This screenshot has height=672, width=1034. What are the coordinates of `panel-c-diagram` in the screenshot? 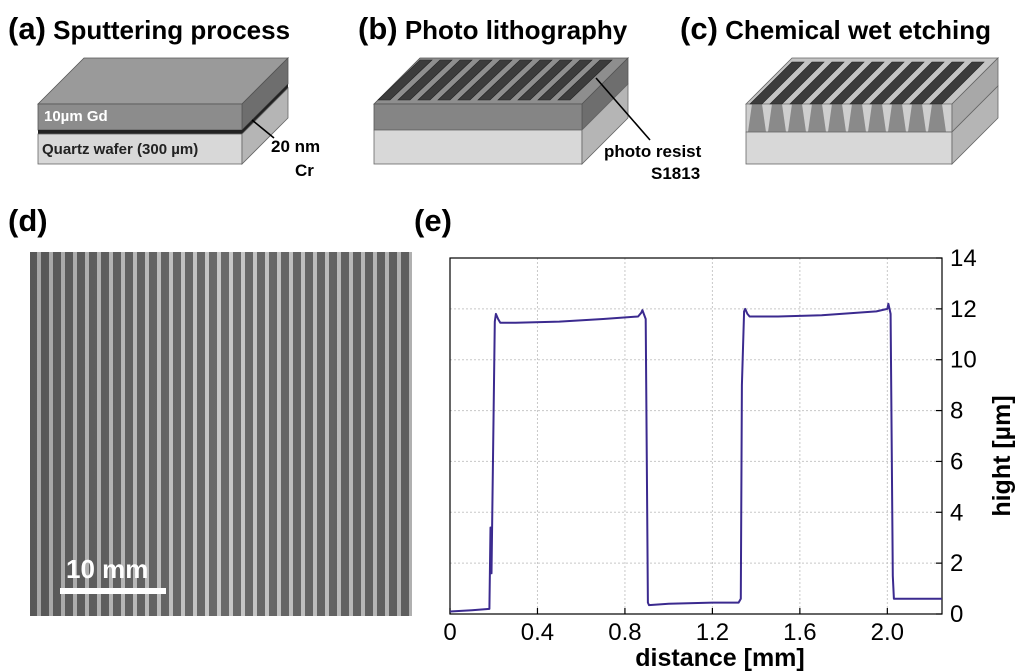 It's located at (872, 111).